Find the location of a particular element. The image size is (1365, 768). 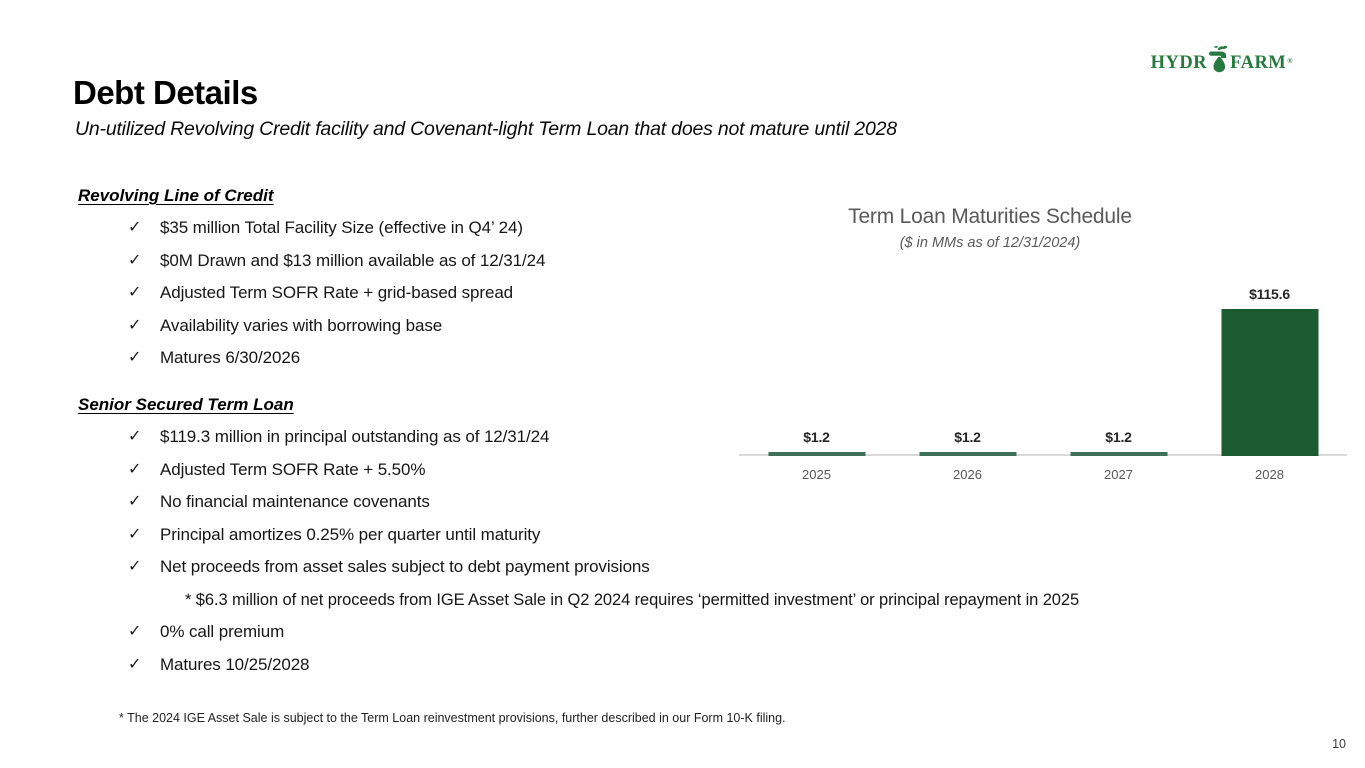

hydrofarm-logo: HYDR FARM ® is located at coordinates (1222, 56).